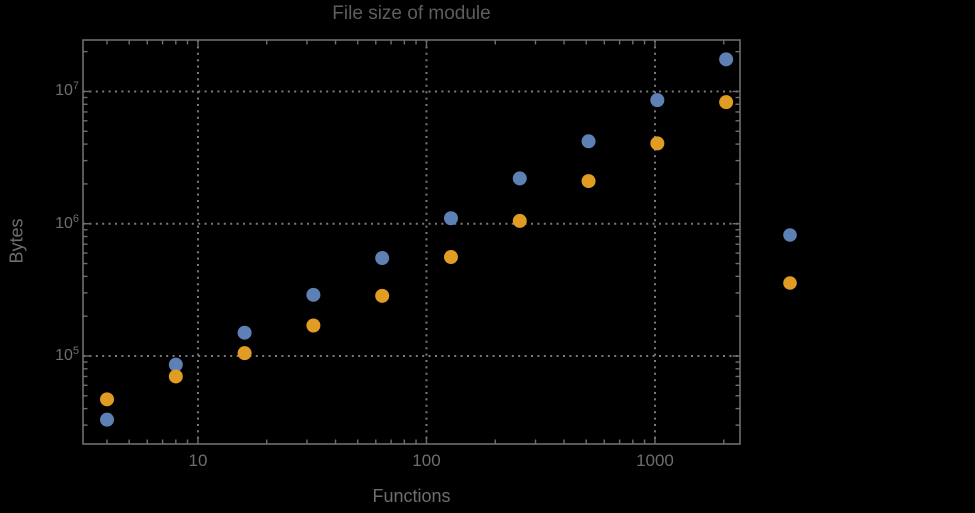  I want to click on chart-title: File size of module, so click(411, 13).